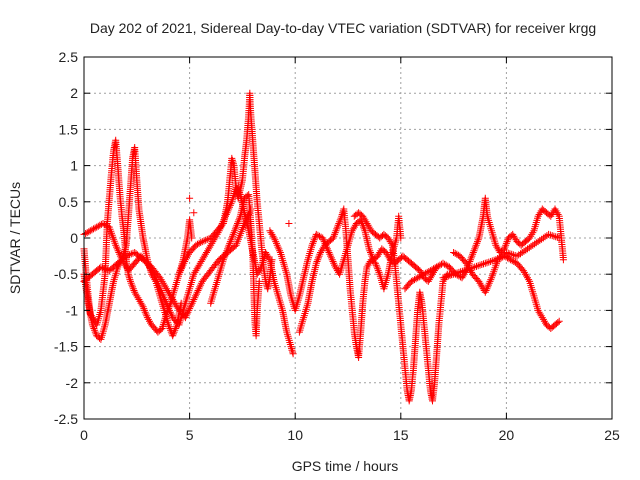  Describe the element at coordinates (74, 93) in the screenshot. I see `y-tick-label: 2` at that location.